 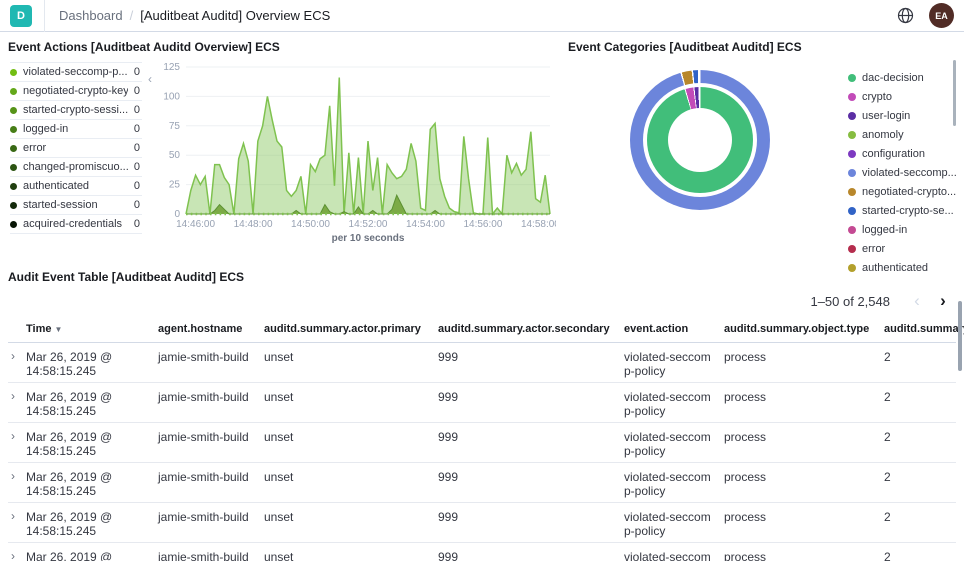 What do you see at coordinates (917, 300) in the screenshot?
I see `pagination-prev-button: ‹` at bounding box center [917, 300].